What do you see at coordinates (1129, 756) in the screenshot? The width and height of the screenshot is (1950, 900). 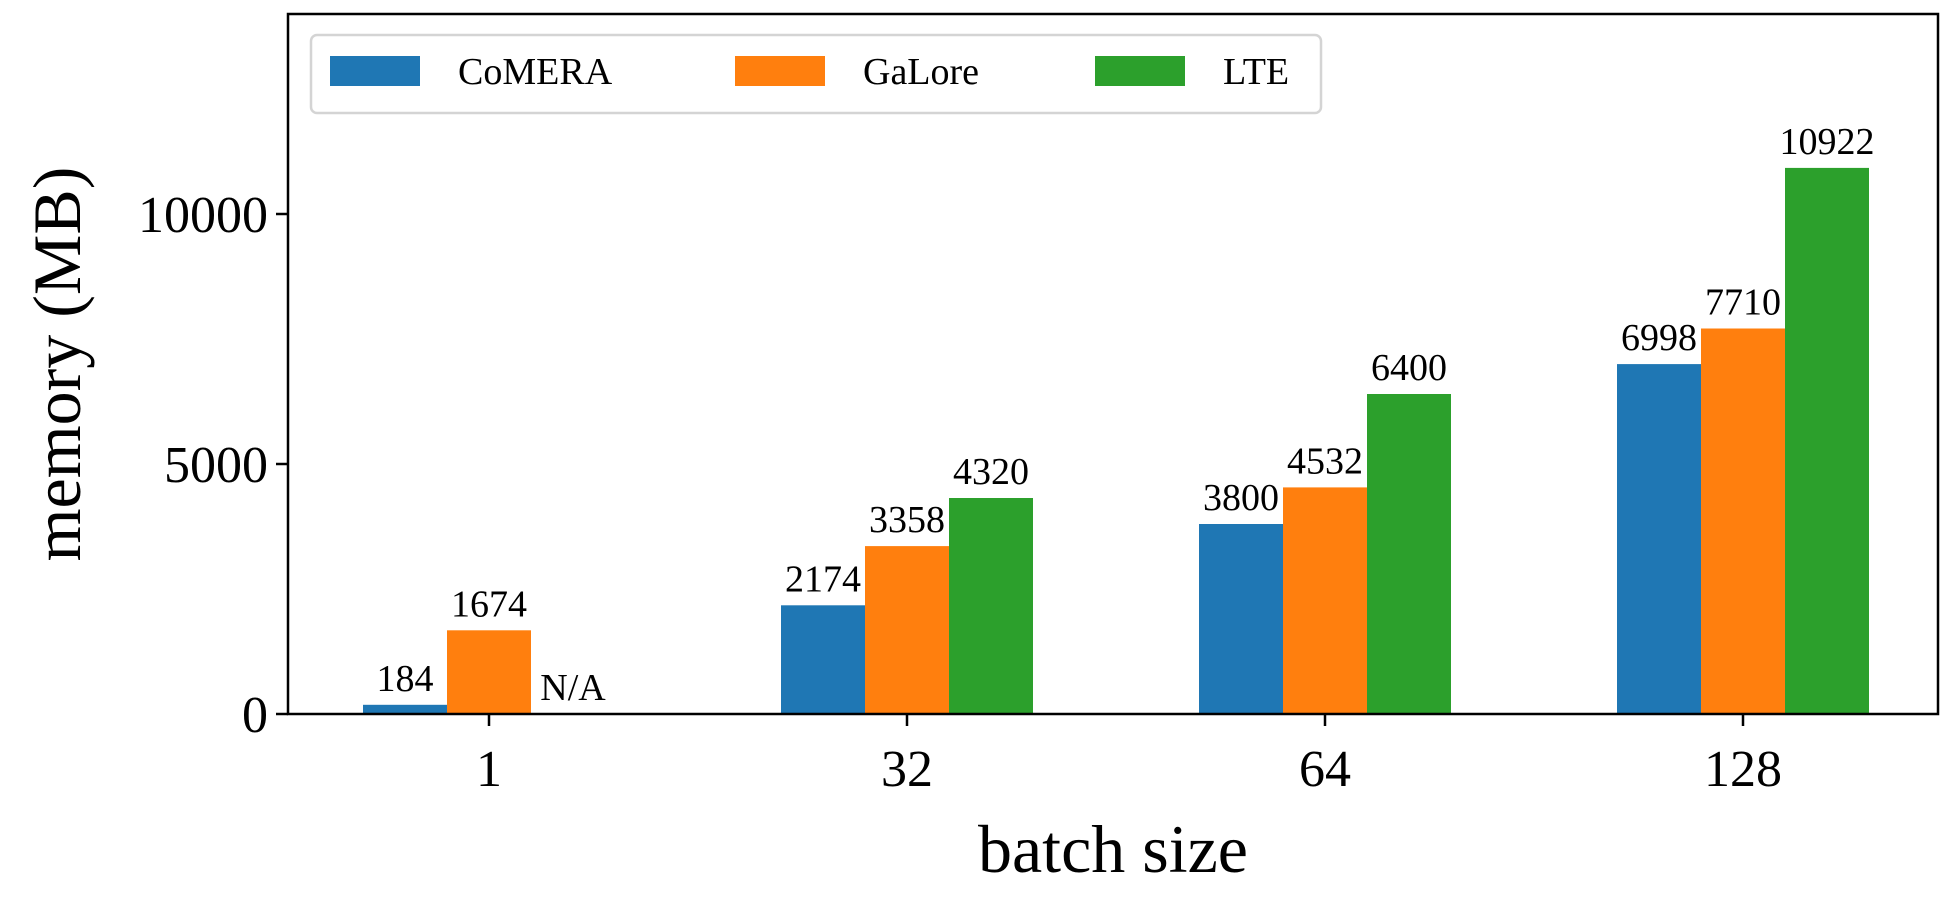 I see `x-axis: 1 32 64 128` at bounding box center [1129, 756].